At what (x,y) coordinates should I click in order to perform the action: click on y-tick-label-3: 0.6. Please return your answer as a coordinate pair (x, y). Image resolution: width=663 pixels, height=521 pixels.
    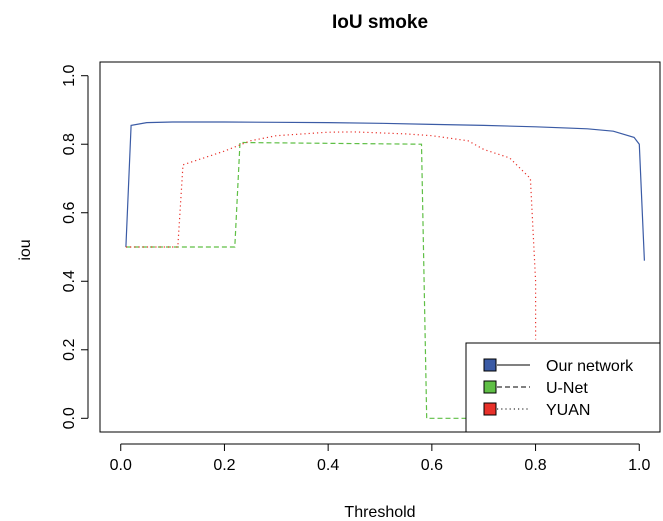
    Looking at the image, I should click on (69, 213).